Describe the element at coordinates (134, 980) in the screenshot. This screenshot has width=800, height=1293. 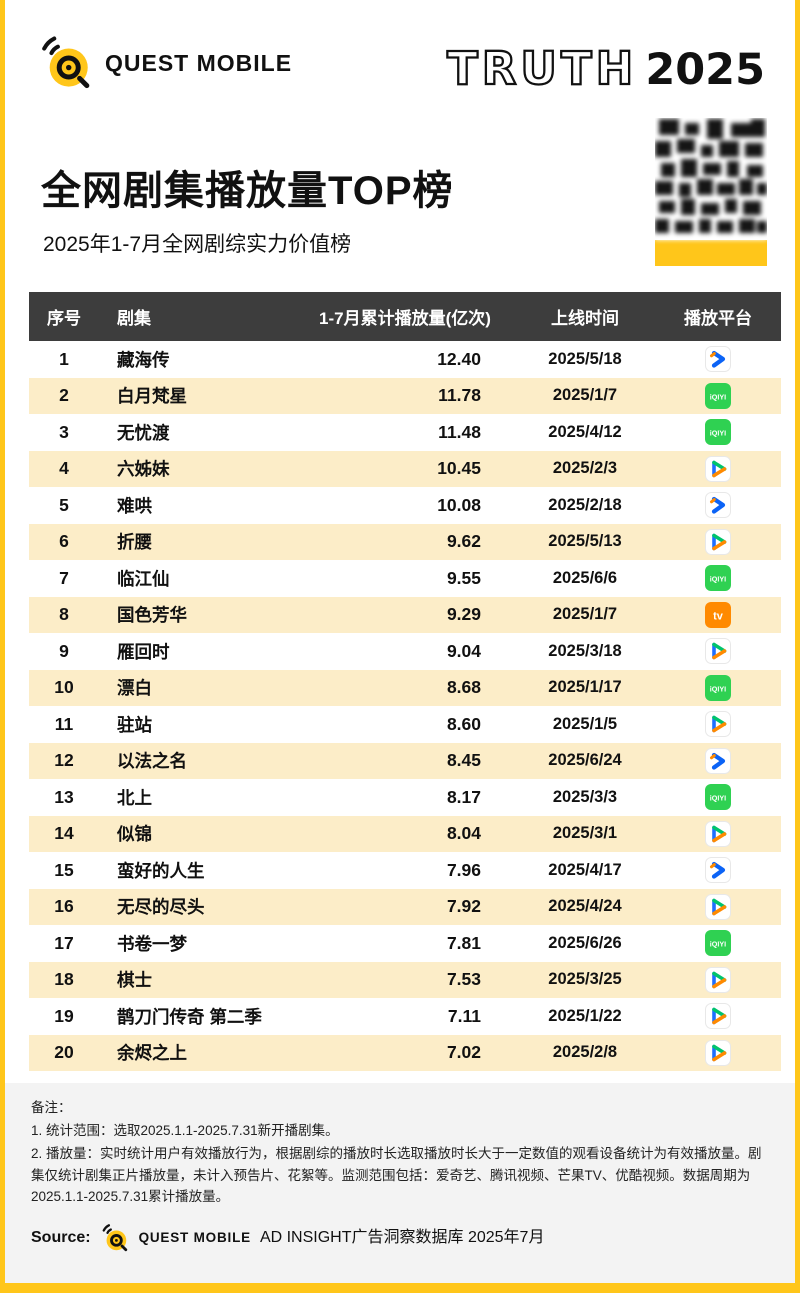
I see `title-cell: 棋士` at that location.